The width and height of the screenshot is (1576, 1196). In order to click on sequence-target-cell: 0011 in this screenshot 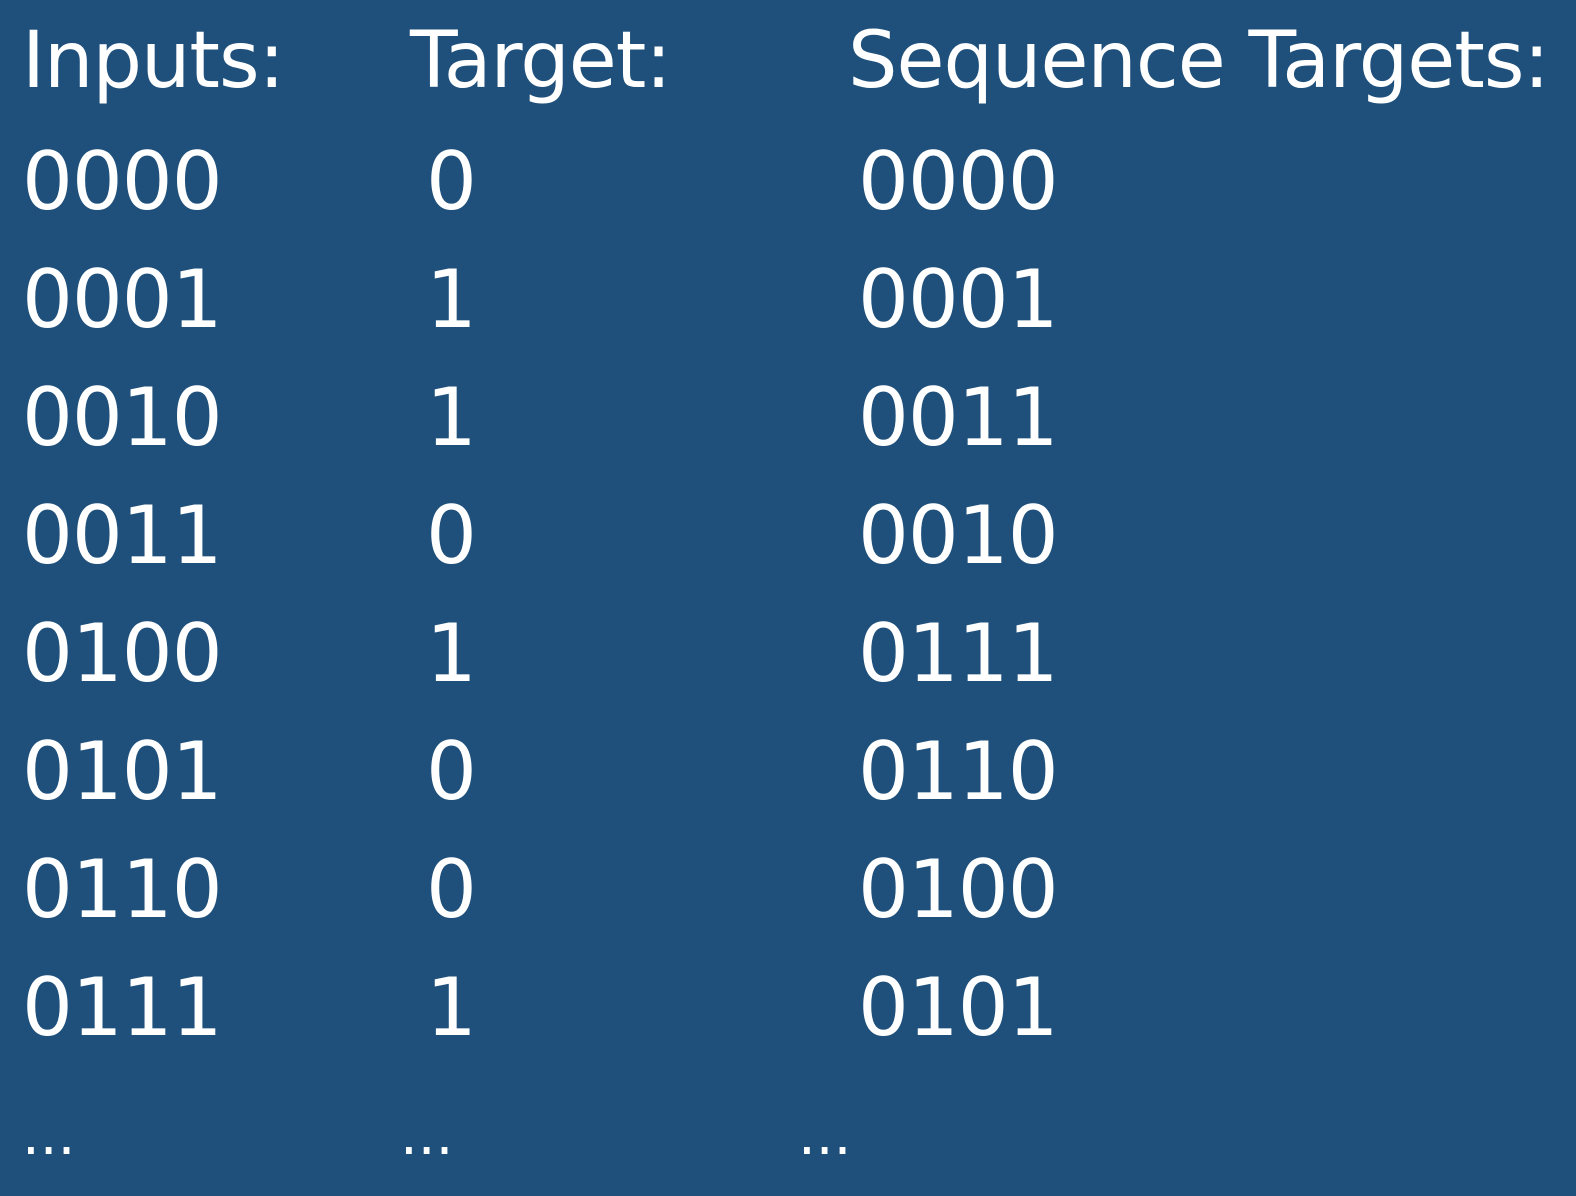, I will do `click(958, 417)`.